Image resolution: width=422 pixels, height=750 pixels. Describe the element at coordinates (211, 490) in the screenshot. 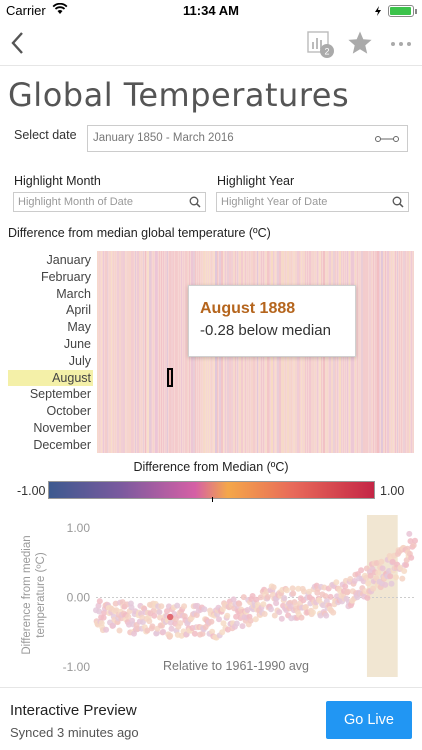

I see `color-legend-bar` at that location.